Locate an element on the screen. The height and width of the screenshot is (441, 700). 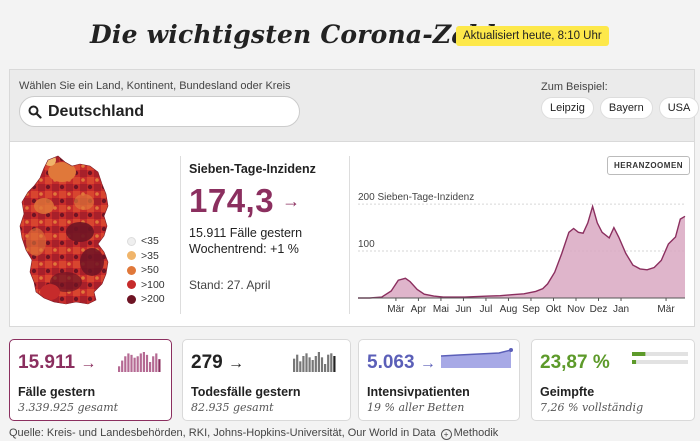
germany-map-shape is located at coordinates (64, 230).